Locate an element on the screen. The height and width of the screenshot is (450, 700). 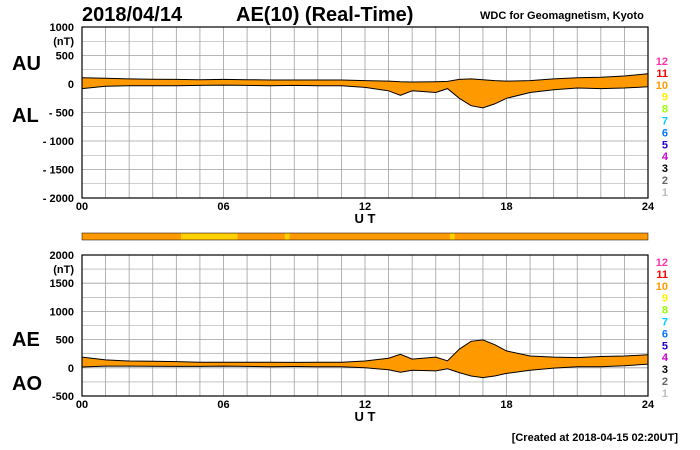
series-al is located at coordinates (365, 96).